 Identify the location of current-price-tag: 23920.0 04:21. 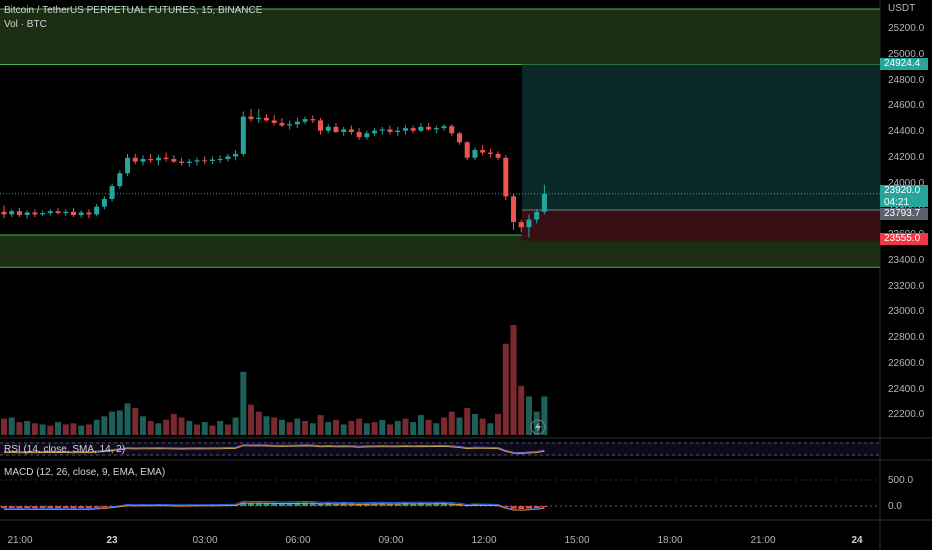
(904, 196).